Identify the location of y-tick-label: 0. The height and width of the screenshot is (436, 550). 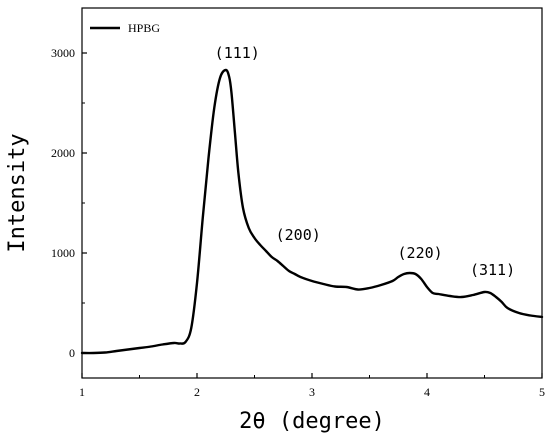
(72, 353).